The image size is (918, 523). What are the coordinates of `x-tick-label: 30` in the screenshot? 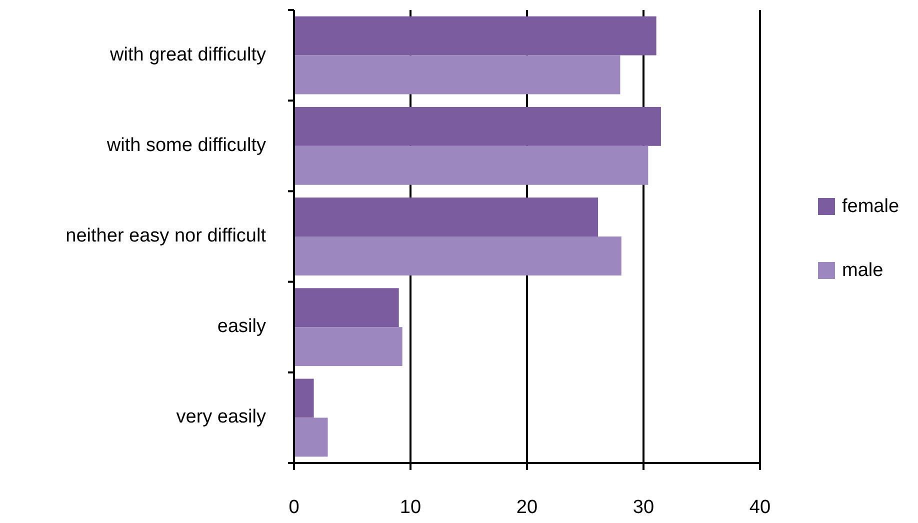 It's located at (643, 507).